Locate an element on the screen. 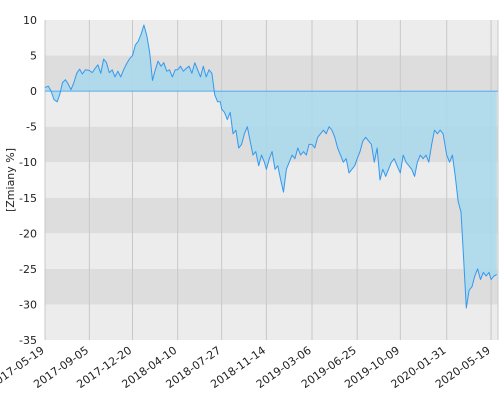 The height and width of the screenshot is (400, 500). y-tick-label: 10 is located at coordinates (30, 20).